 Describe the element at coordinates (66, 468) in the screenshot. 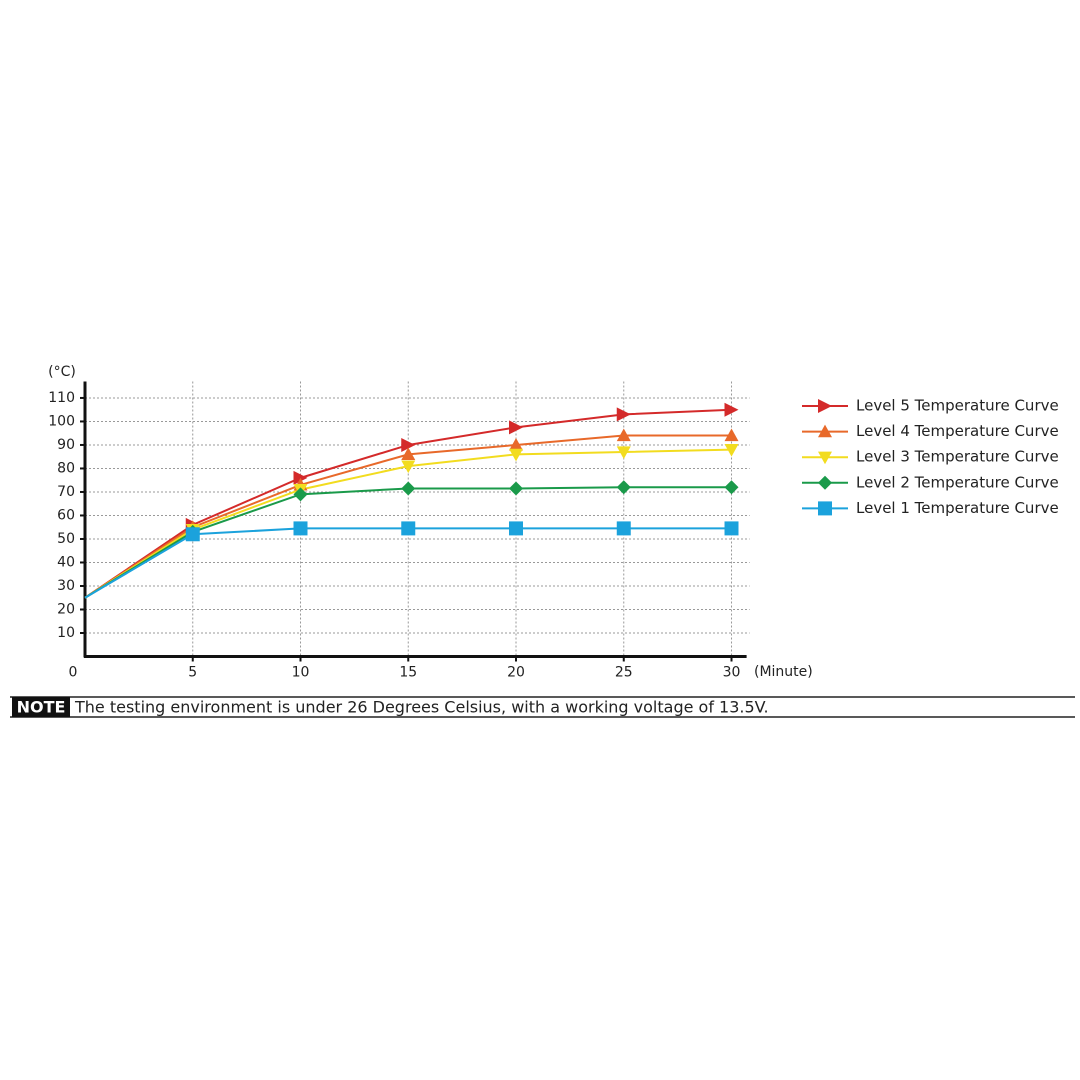

I see `y-tick-label: 80` at that location.